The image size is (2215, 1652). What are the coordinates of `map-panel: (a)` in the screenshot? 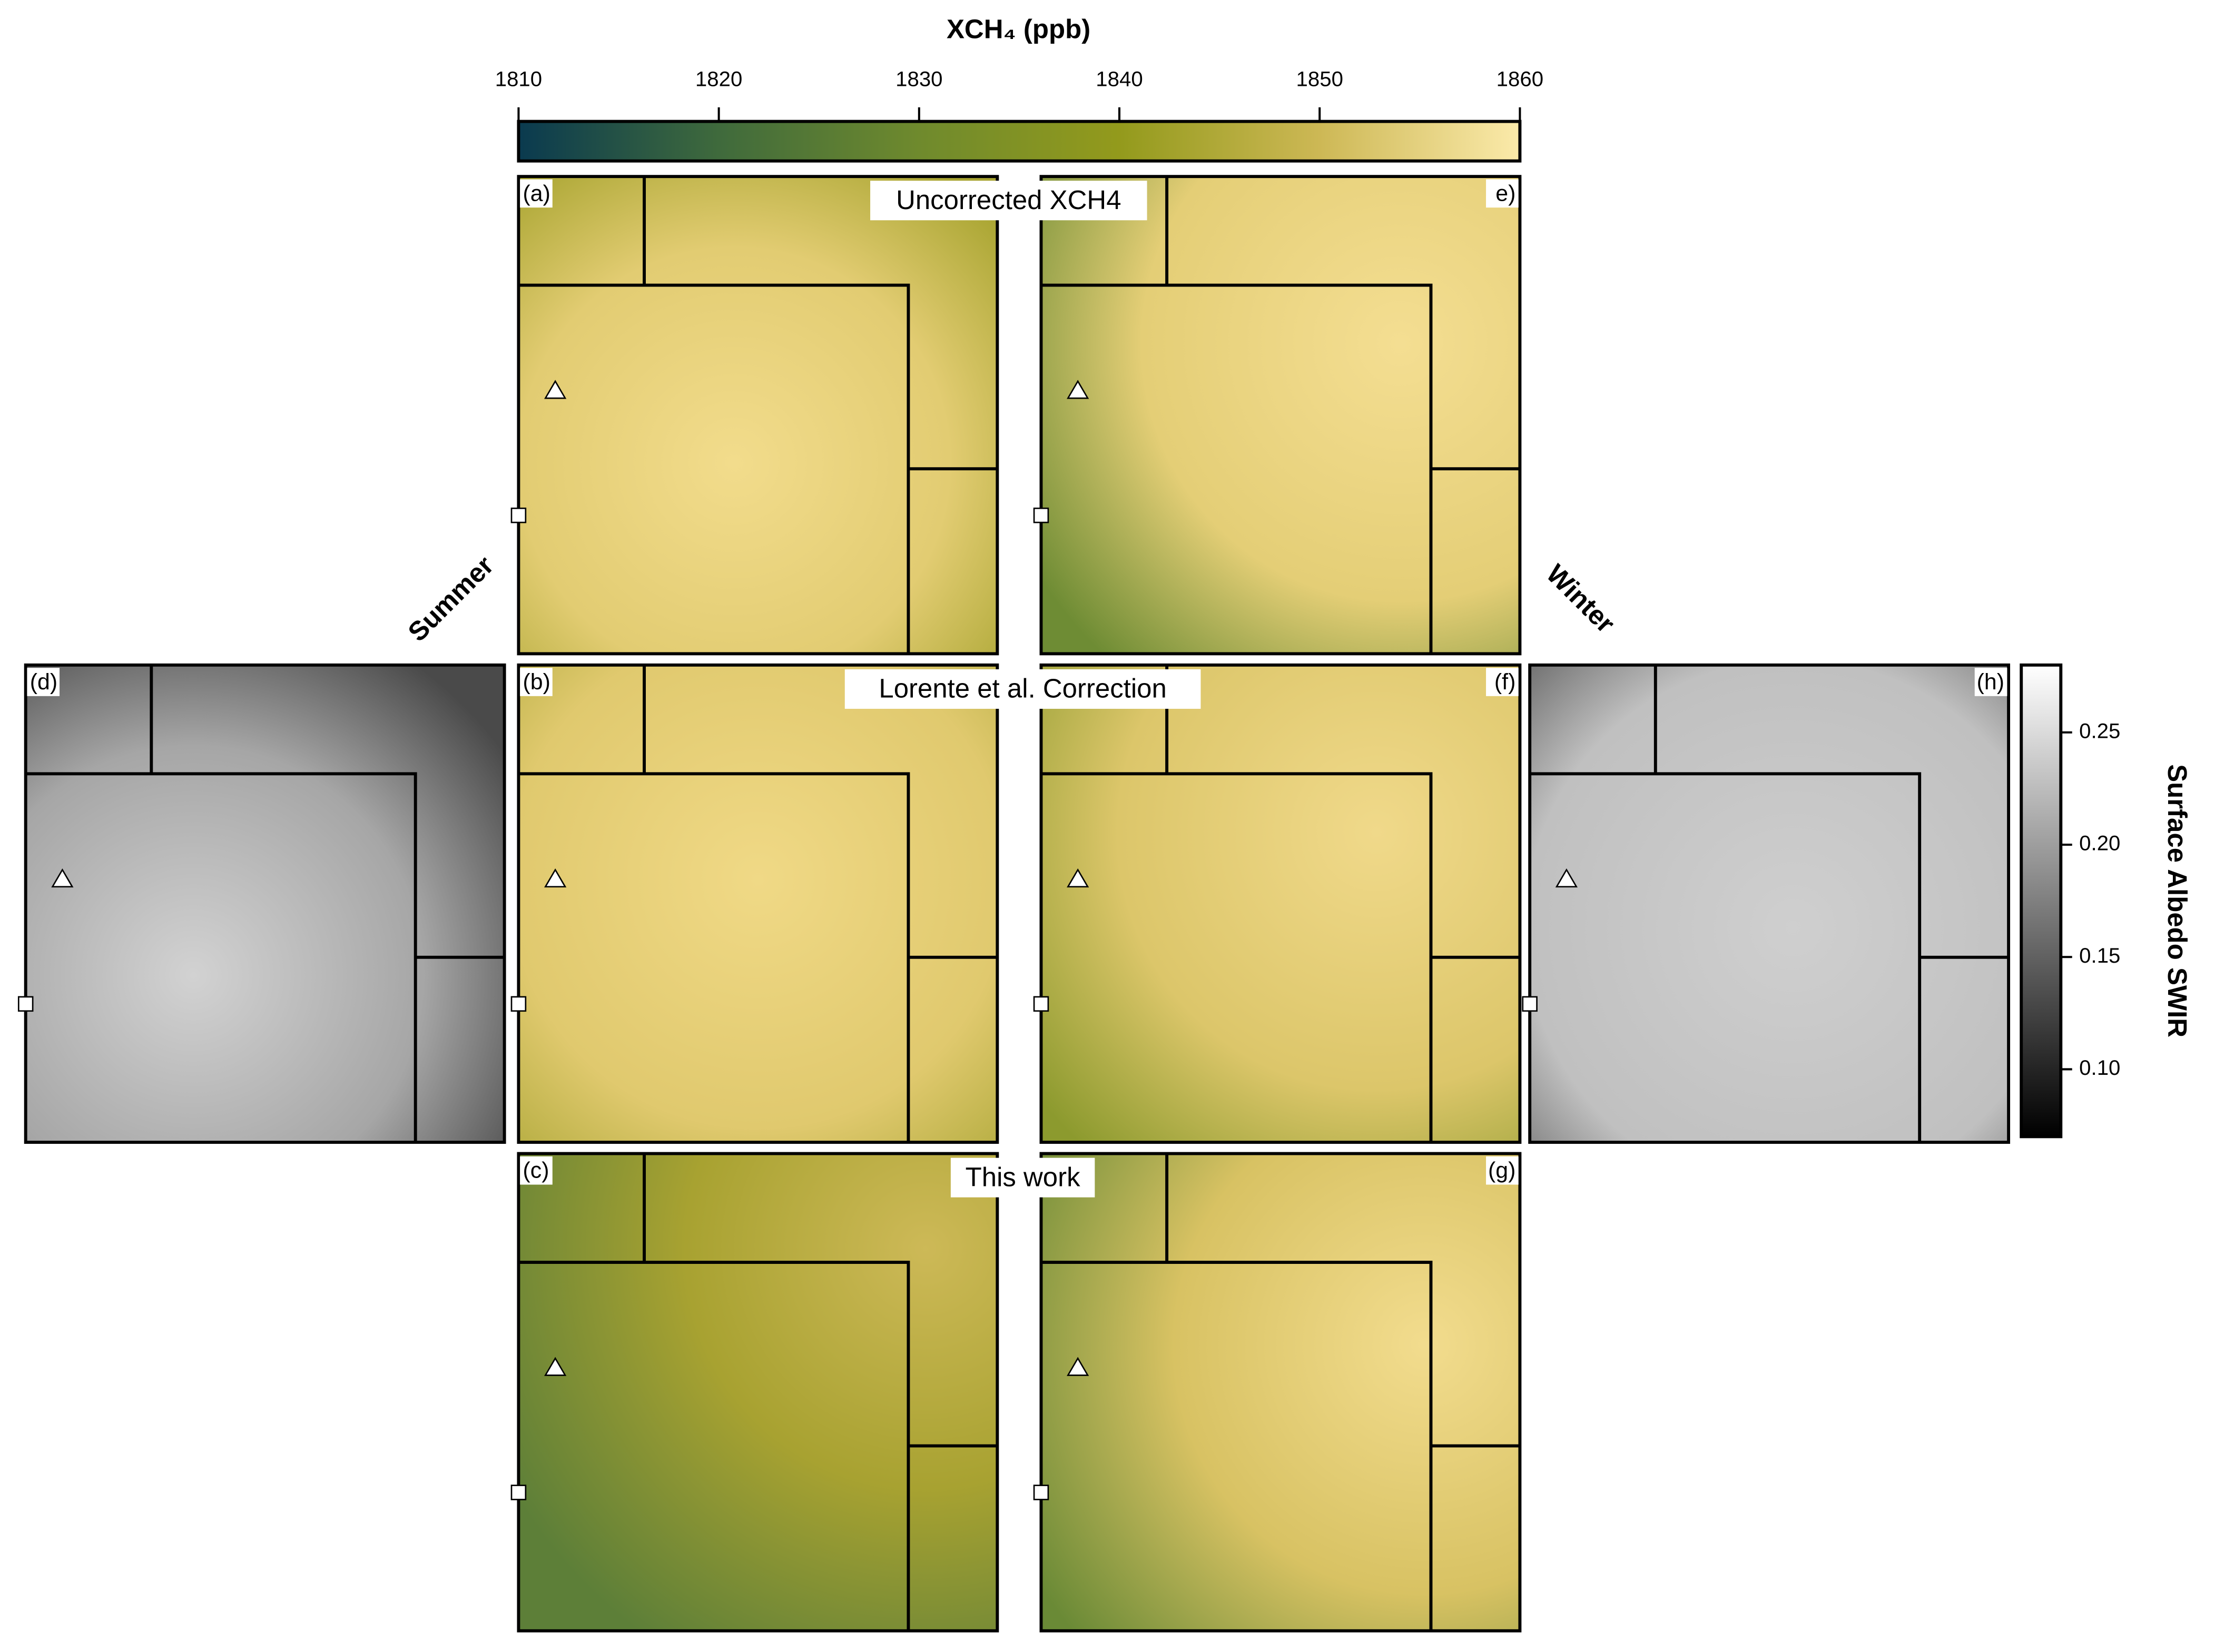 It's located at (755, 415).